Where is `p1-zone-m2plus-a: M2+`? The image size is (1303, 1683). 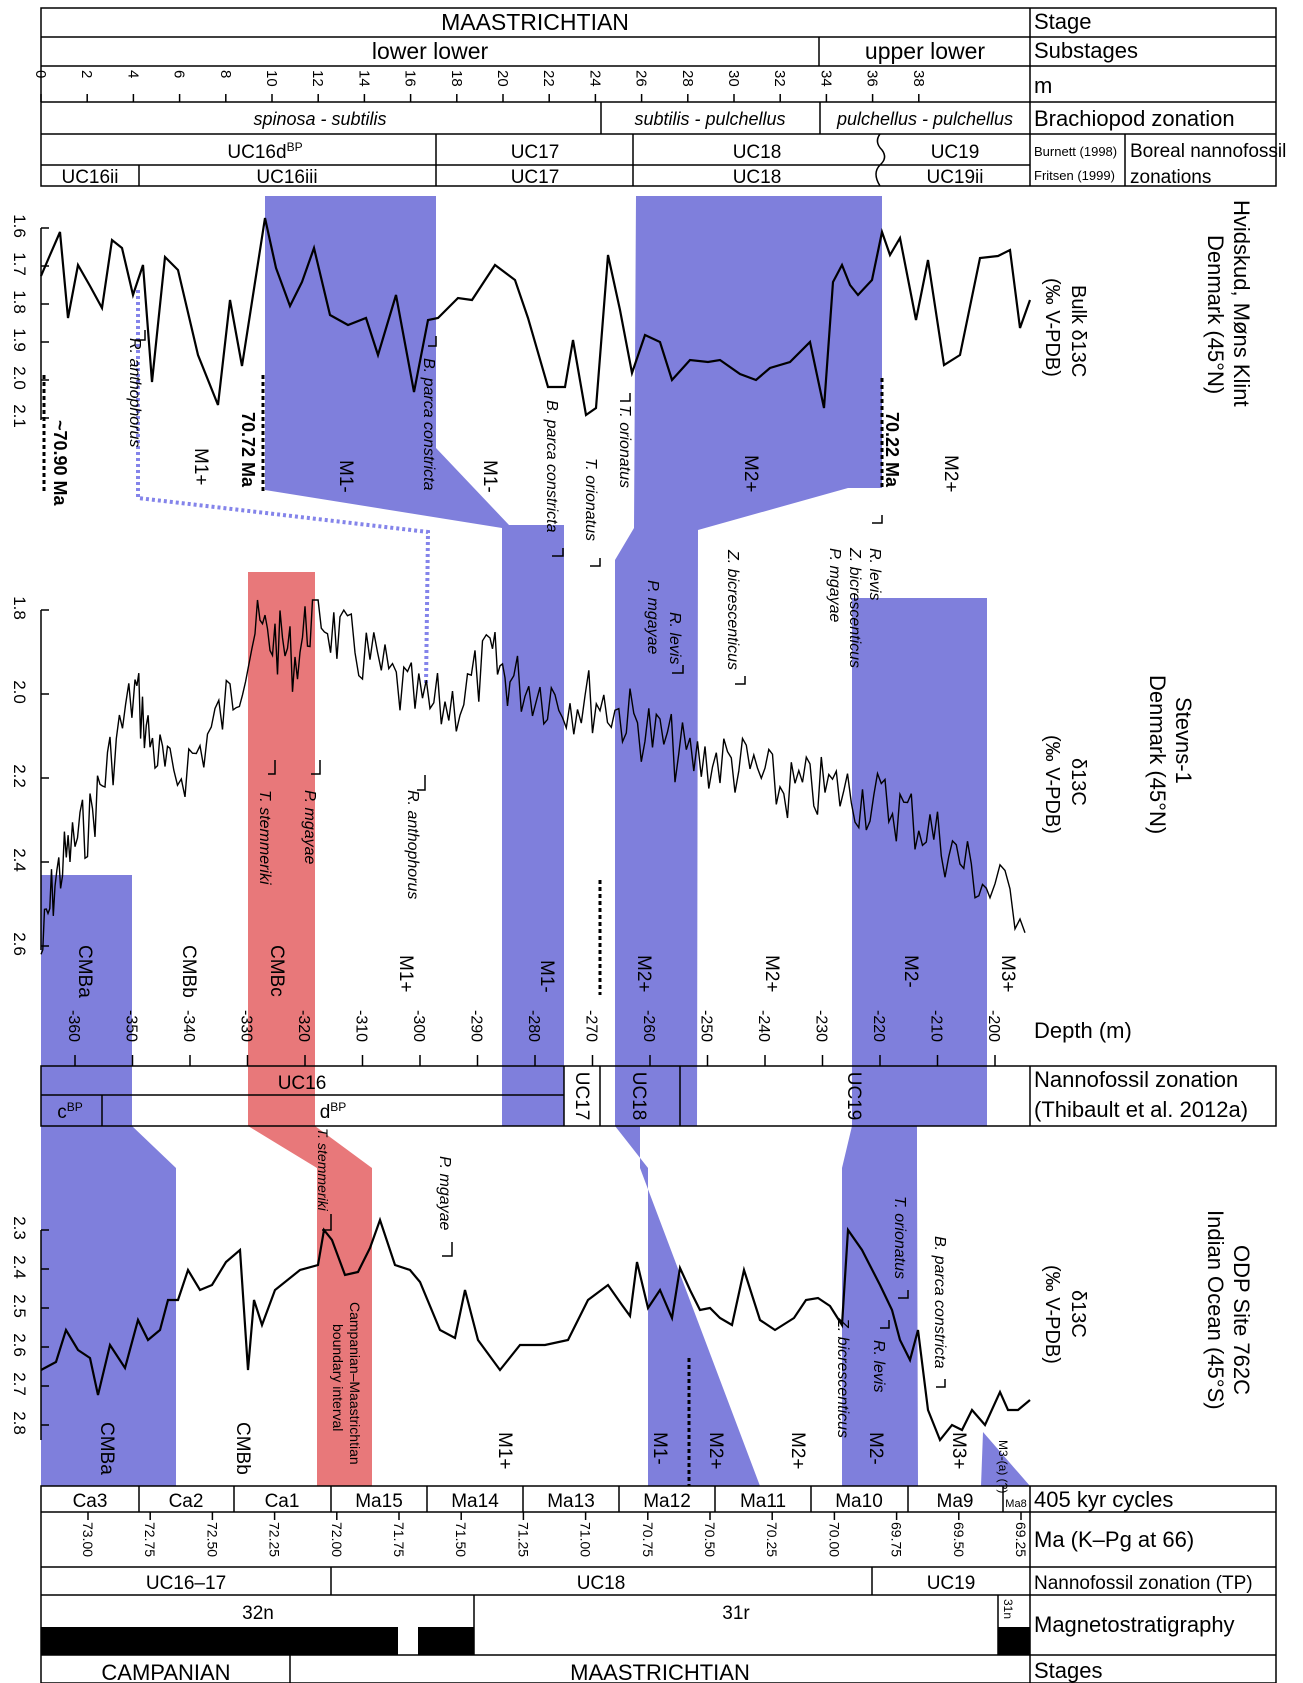
p1-zone-m2plus-a: M2+ is located at coordinates (750, 474).